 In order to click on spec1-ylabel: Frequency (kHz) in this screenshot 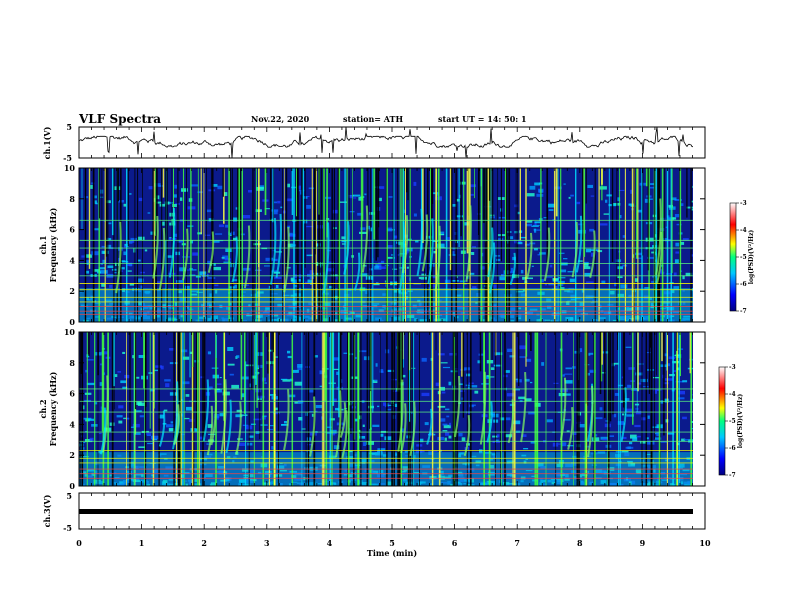, I will do `click(53, 244)`.